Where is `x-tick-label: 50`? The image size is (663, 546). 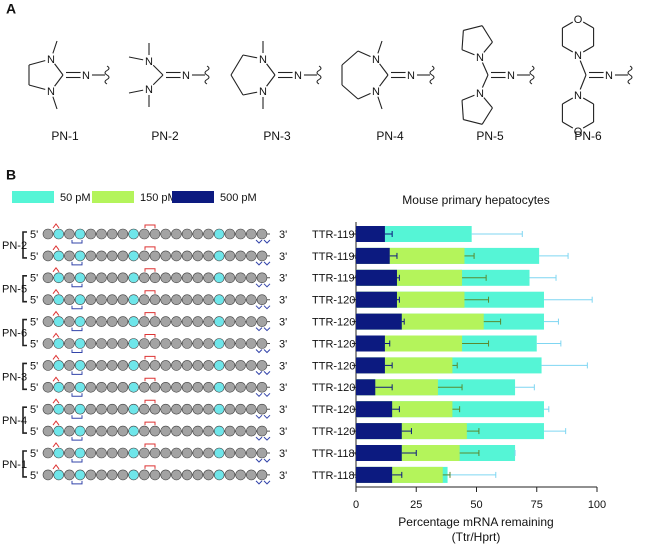
x-tick-label: 50 is located at coordinates (476, 505).